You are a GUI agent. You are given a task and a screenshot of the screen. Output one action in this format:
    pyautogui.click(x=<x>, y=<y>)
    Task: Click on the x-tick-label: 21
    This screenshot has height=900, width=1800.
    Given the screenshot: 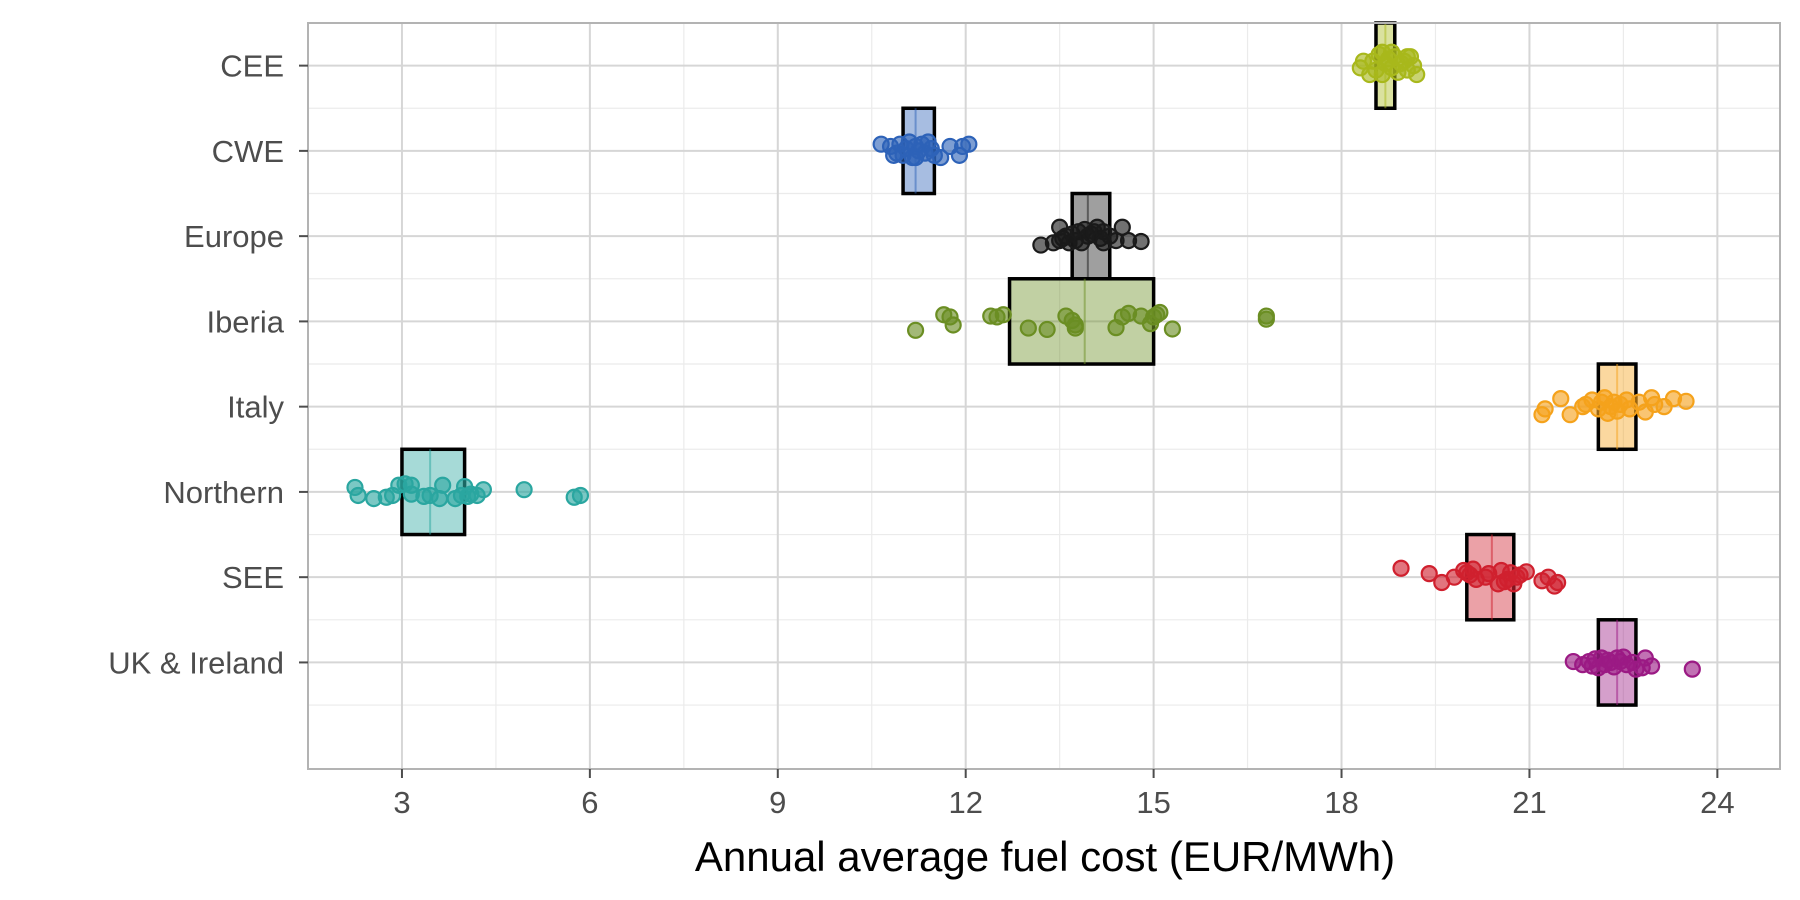 What is the action you would take?
    pyautogui.click(x=1529, y=802)
    